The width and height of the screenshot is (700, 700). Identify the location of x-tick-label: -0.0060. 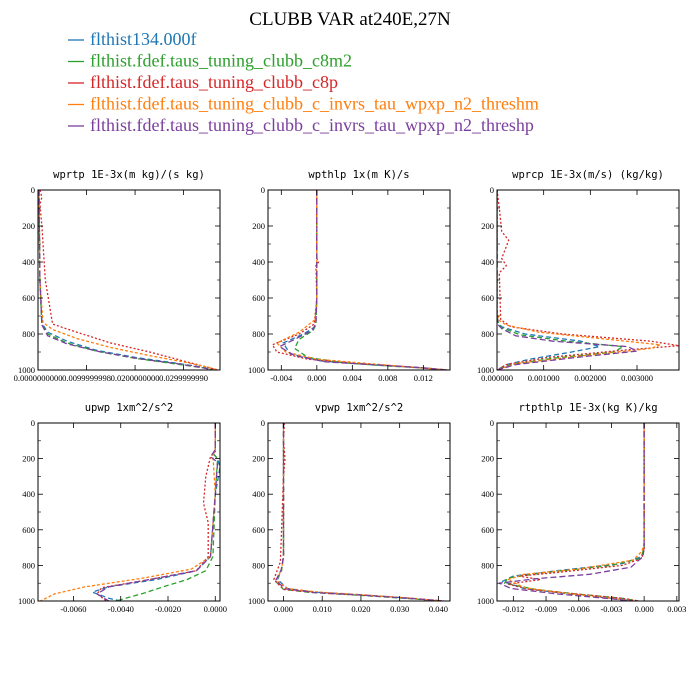
(73, 609).